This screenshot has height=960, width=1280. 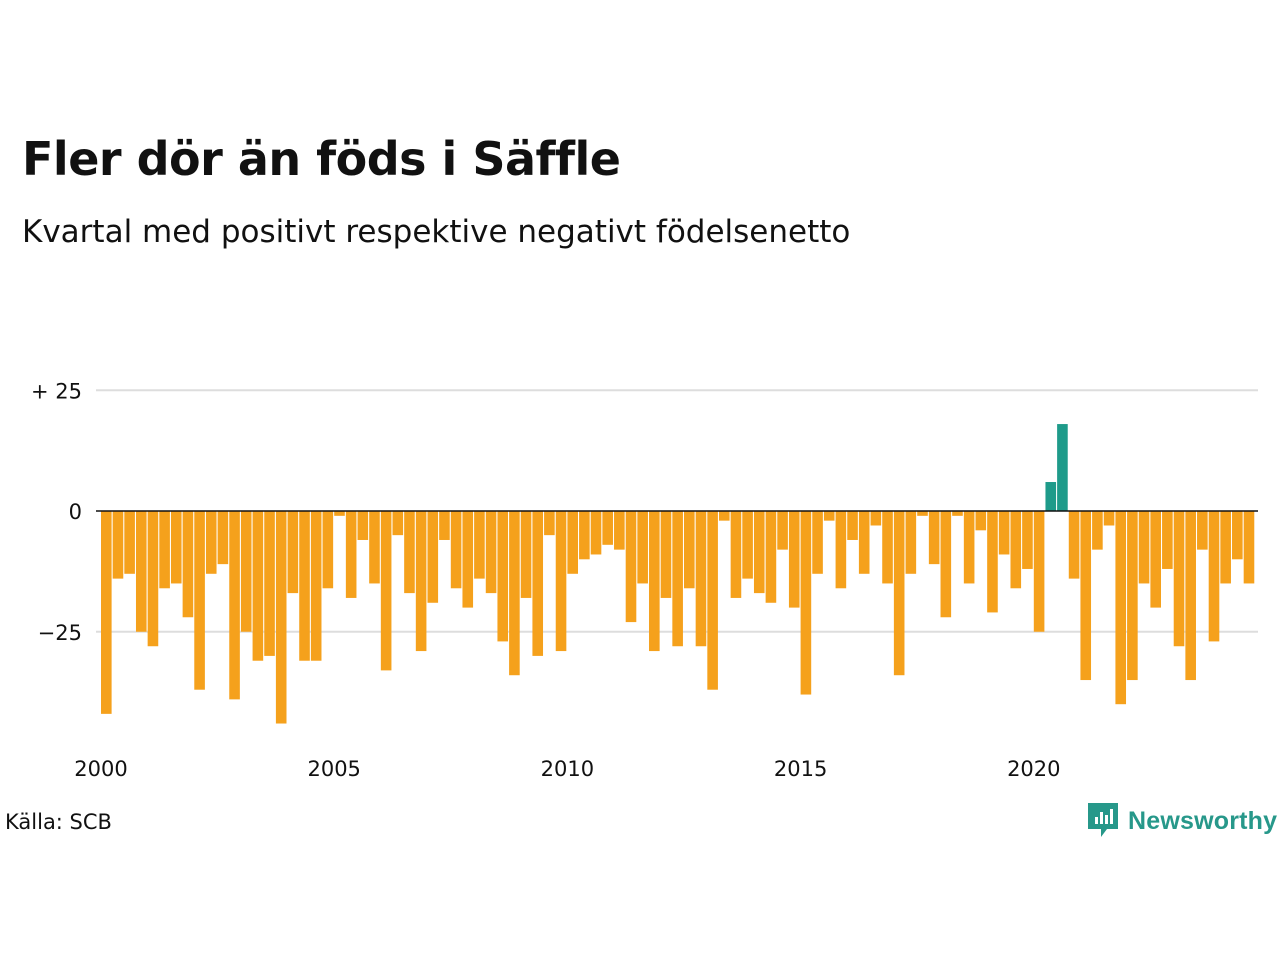 What do you see at coordinates (1033, 769) in the screenshot?
I see `x-tick-label: 2020` at bounding box center [1033, 769].